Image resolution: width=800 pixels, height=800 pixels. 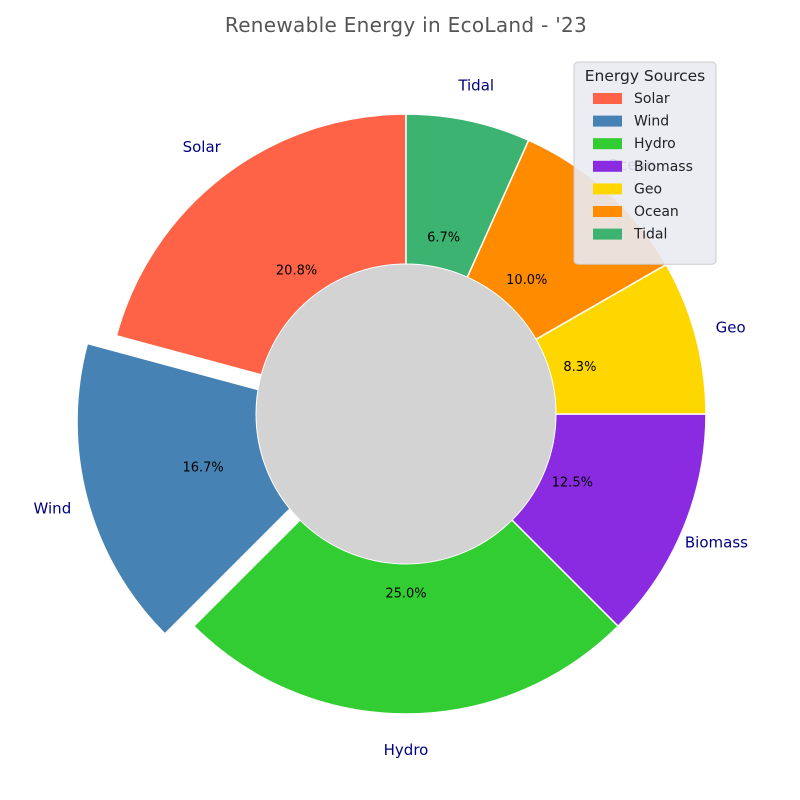 I want to click on legend-swatch-solar, so click(x=607, y=98).